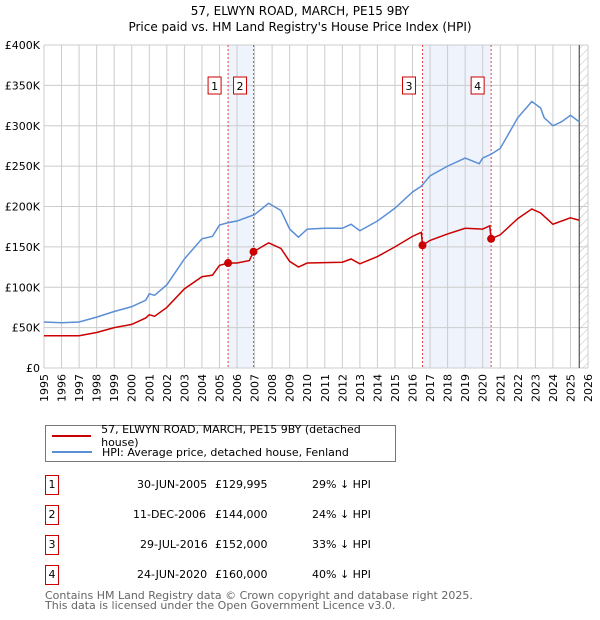 The width and height of the screenshot is (600, 620). Describe the element at coordinates (23, 287) in the screenshot. I see `y-tick-label: £100K` at that location.